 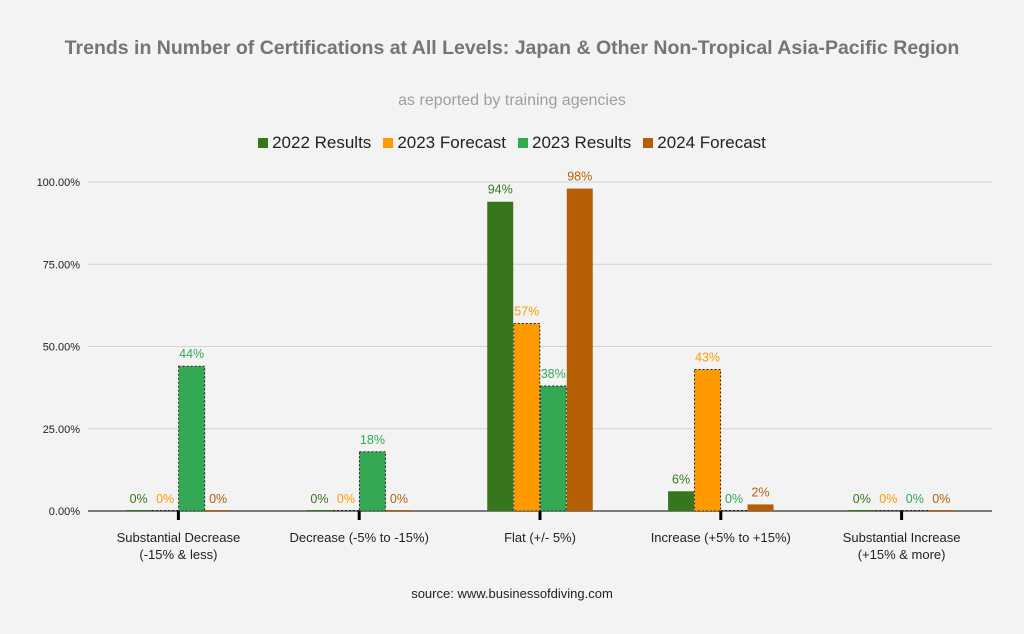 I want to click on legend-item-2022-results: 2022 Results, so click(x=314, y=143).